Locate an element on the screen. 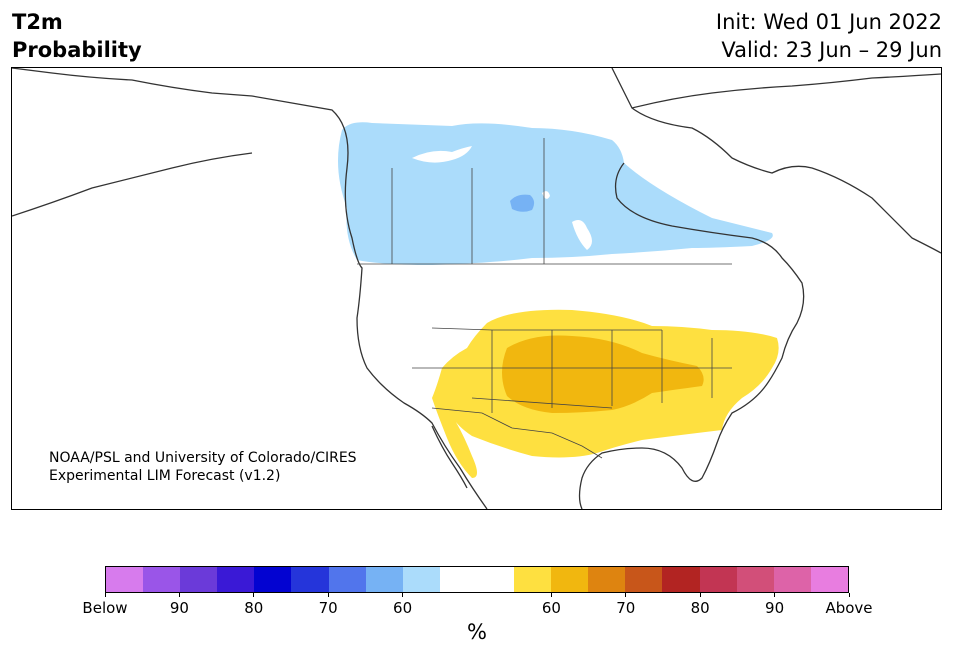 The image size is (953, 659). colorbar-tick-label: Above is located at coordinates (849, 608).